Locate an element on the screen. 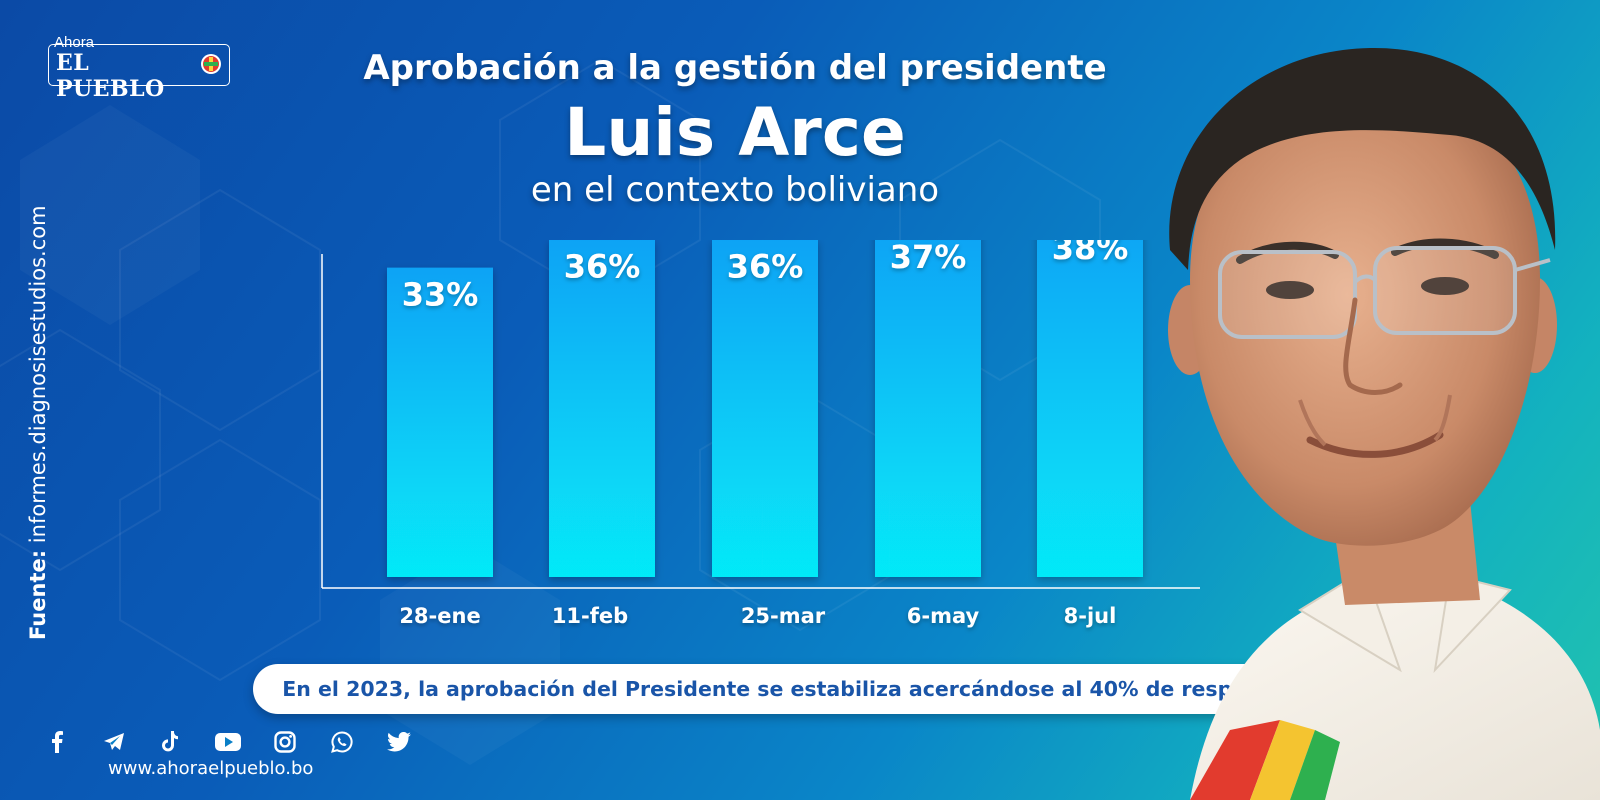  title-line-1: Aprobación a la gestión del presidente is located at coordinates (735, 68).